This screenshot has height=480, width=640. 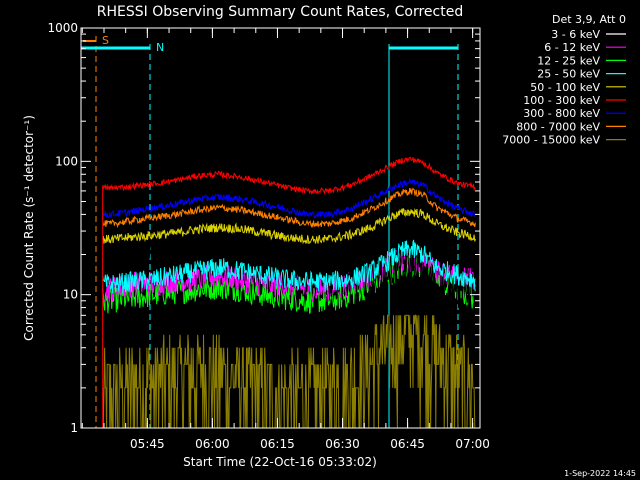 I want to click on legend-label: 3 - 6 keV, so click(x=575, y=34).